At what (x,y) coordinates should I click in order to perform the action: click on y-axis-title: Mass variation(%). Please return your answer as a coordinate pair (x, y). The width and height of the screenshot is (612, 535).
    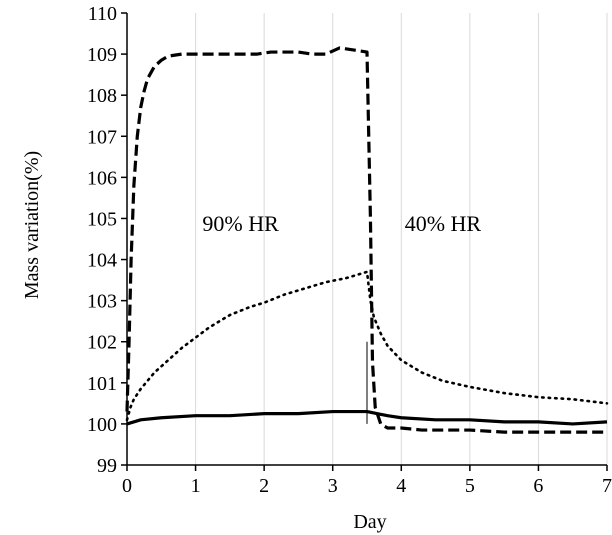
    Looking at the image, I should click on (32, 225).